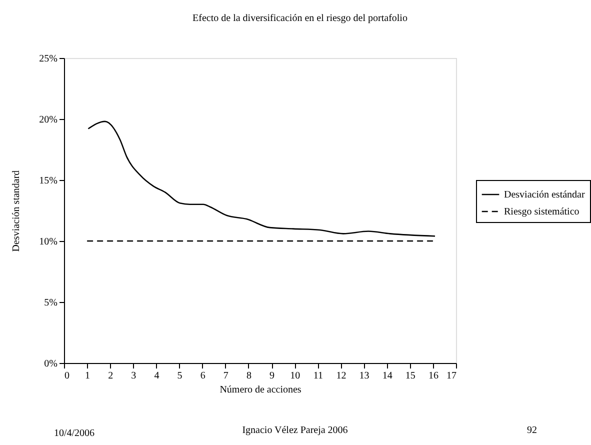 Image resolution: width=591 pixels, height=445 pixels. I want to click on text: Ignacio Vélez Pareja 2006, so click(295, 430).